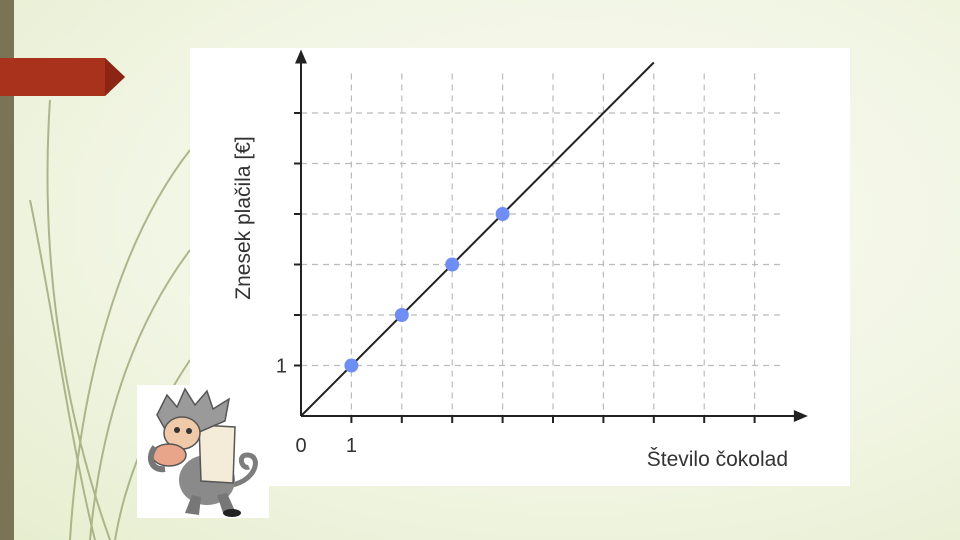  What do you see at coordinates (7, 270) in the screenshot?
I see `side-accent-bar` at bounding box center [7, 270].